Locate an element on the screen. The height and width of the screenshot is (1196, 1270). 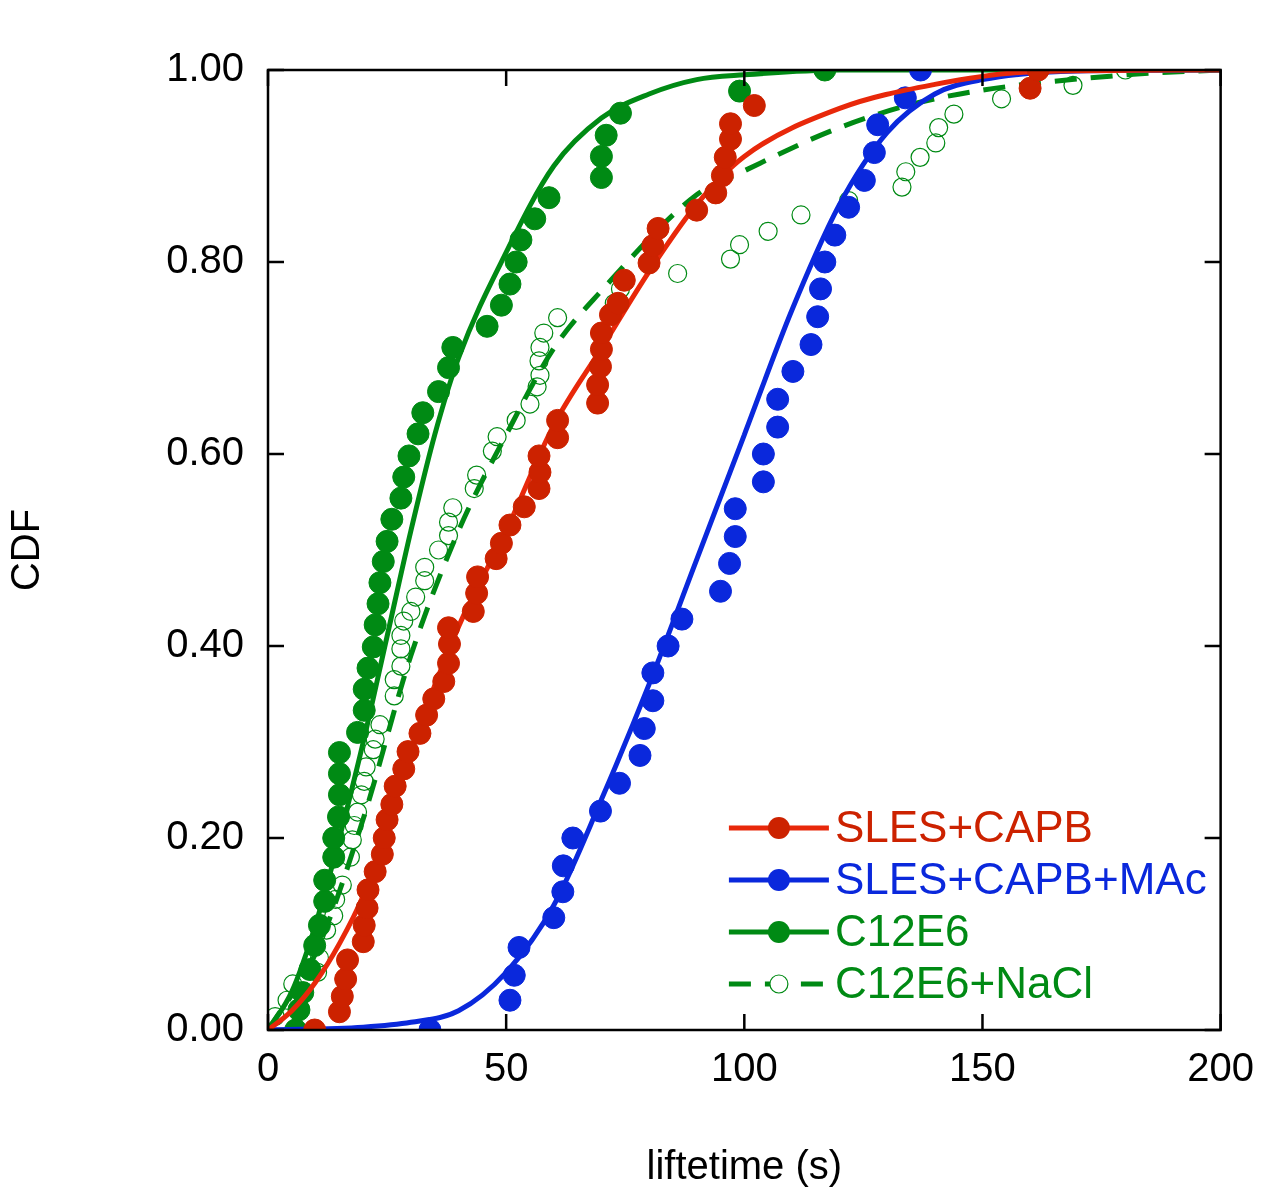
x-tick-label: 150 is located at coordinates (982, 1067).